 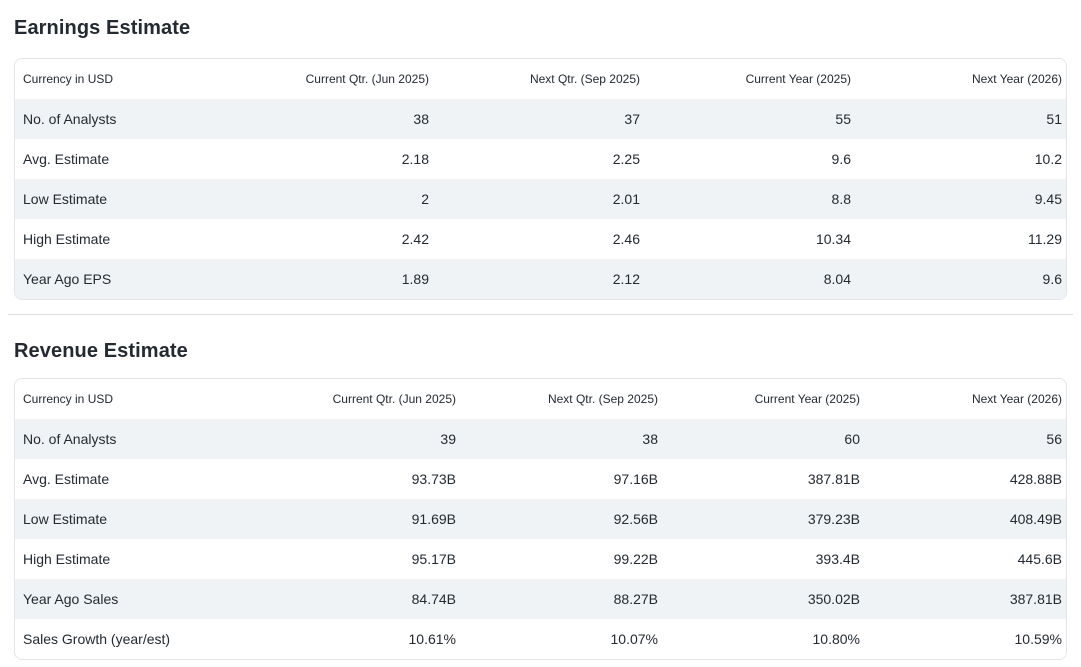 I want to click on cell-value: 2, so click(x=425, y=199).